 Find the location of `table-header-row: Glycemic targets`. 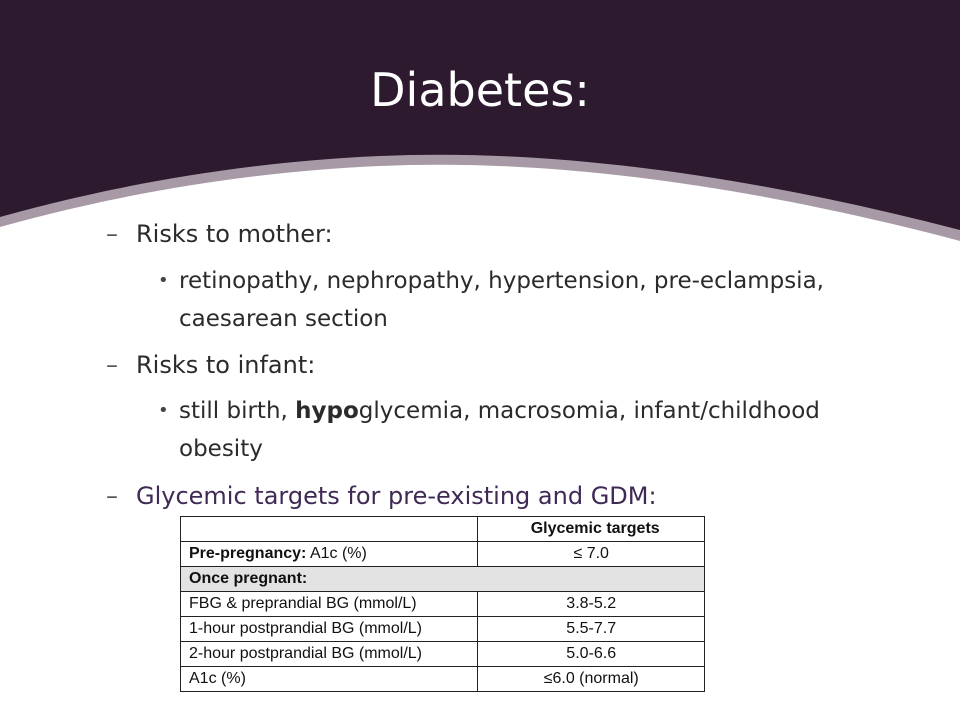

table-header-row: Glycemic targets is located at coordinates (442, 529).